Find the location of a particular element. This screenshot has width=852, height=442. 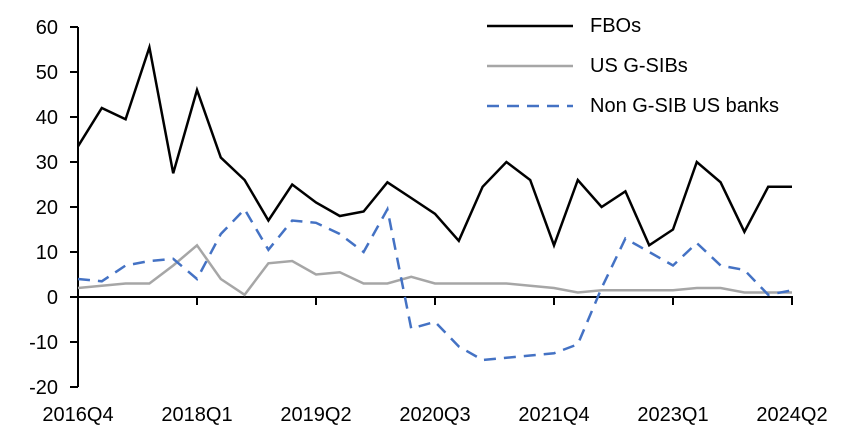

legend: FBOs US G-SIBs Non G-SIB US banks is located at coordinates (633, 66).